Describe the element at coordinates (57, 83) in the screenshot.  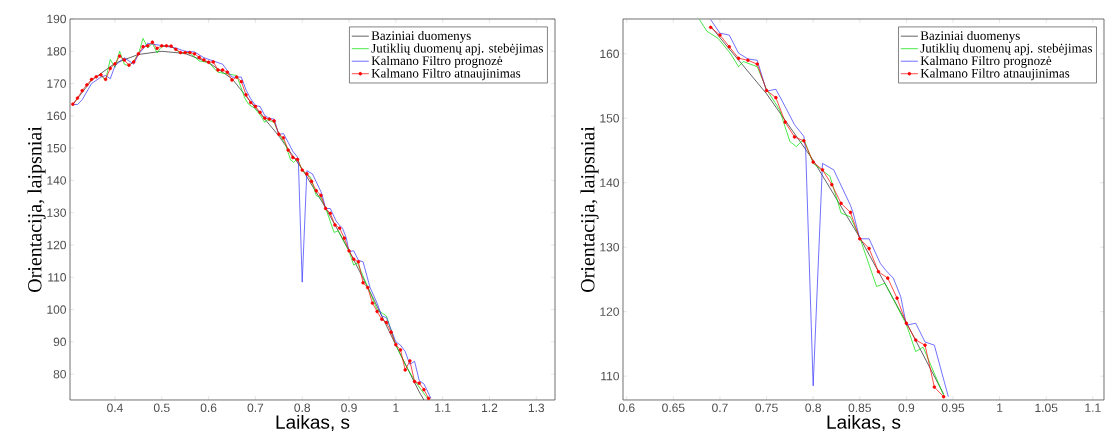
I see `y-tick-label: 170` at that location.